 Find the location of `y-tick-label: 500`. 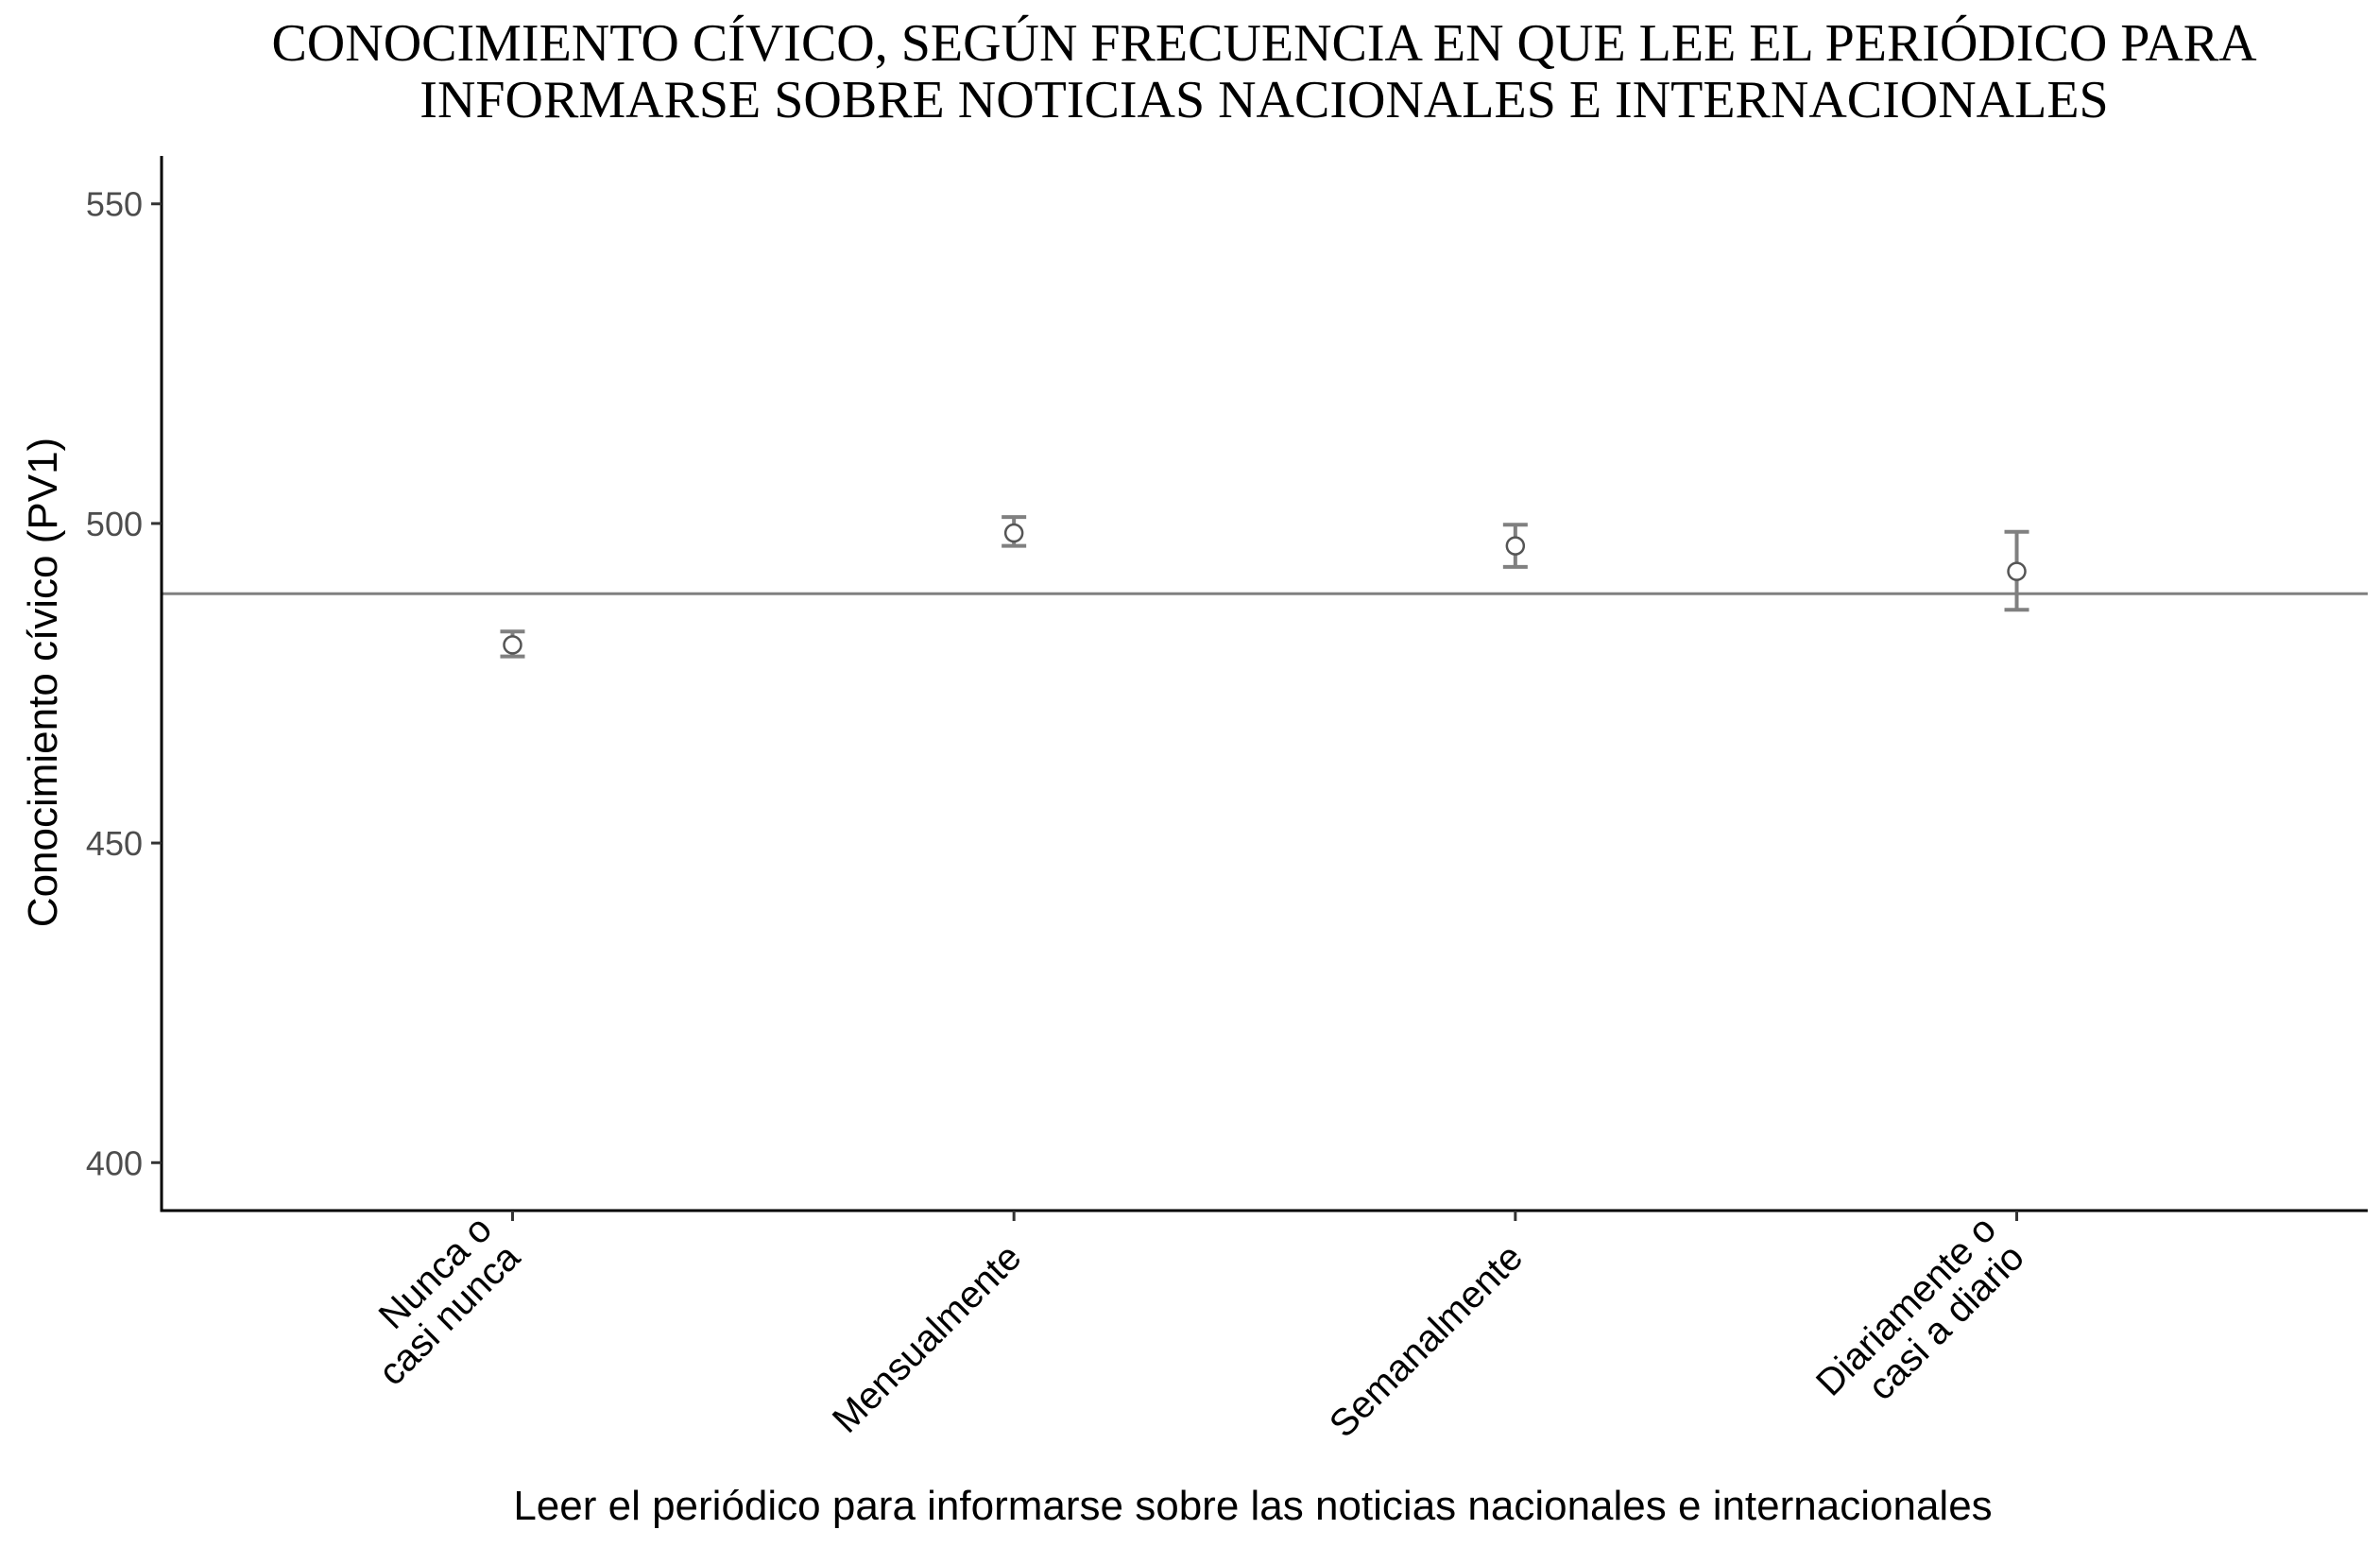

y-tick-label: 500 is located at coordinates (114, 524).